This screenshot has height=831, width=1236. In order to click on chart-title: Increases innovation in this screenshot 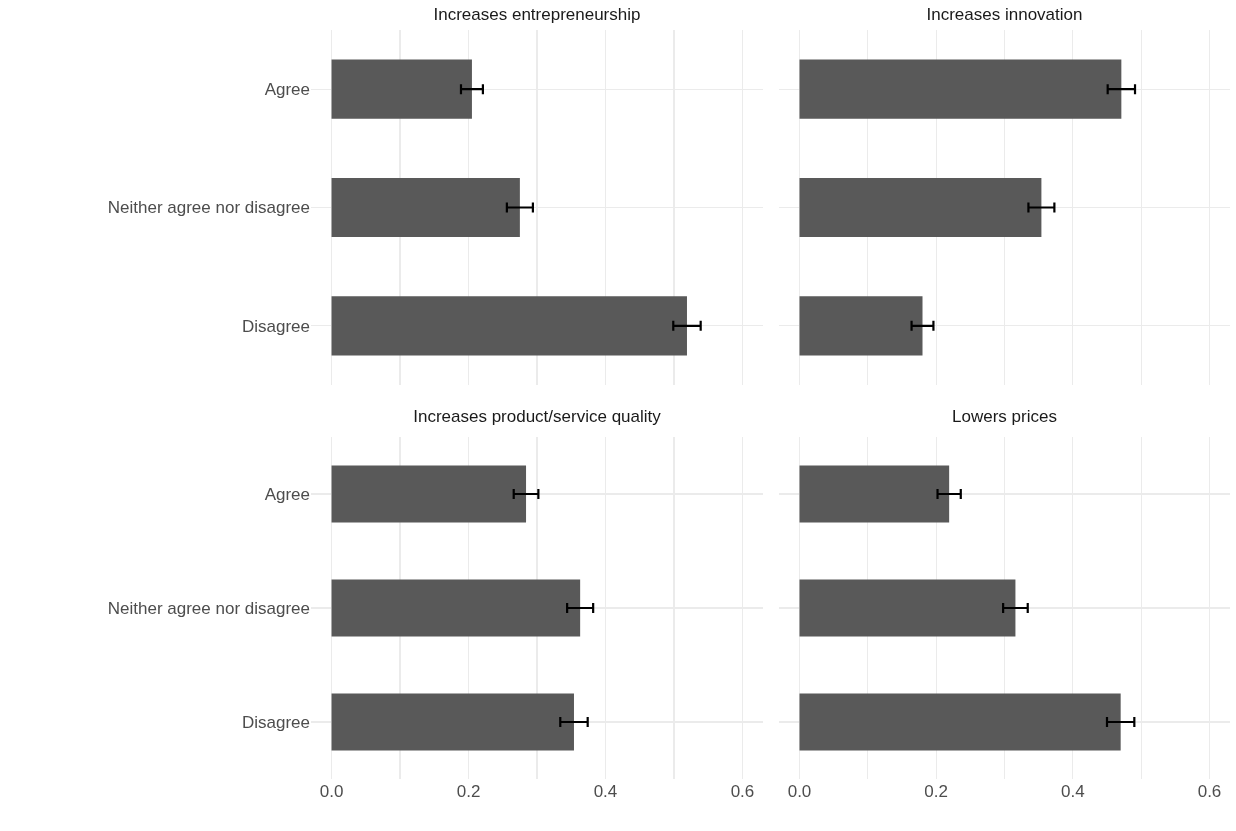, I will do `click(1004, 14)`.